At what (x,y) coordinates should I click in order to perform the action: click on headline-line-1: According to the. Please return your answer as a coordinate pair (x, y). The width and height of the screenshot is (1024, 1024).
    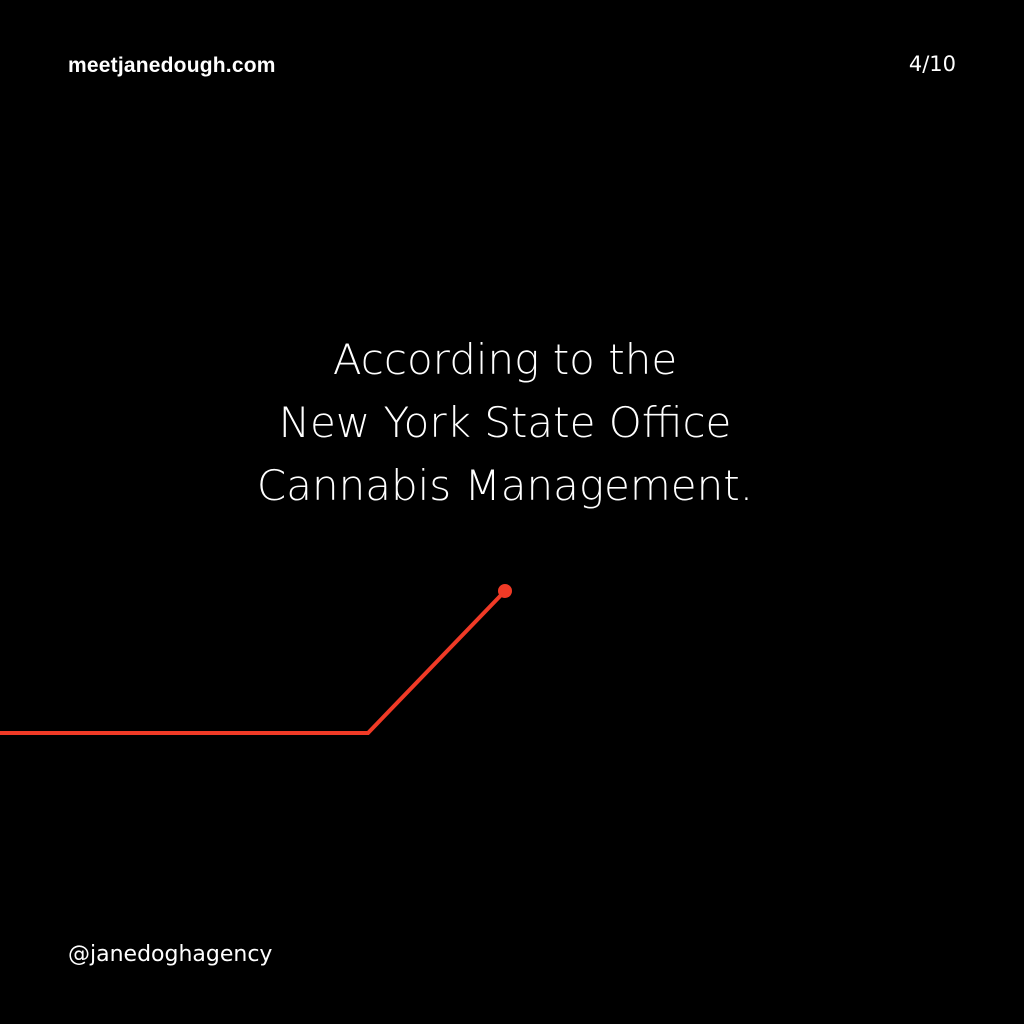
    Looking at the image, I should click on (505, 359).